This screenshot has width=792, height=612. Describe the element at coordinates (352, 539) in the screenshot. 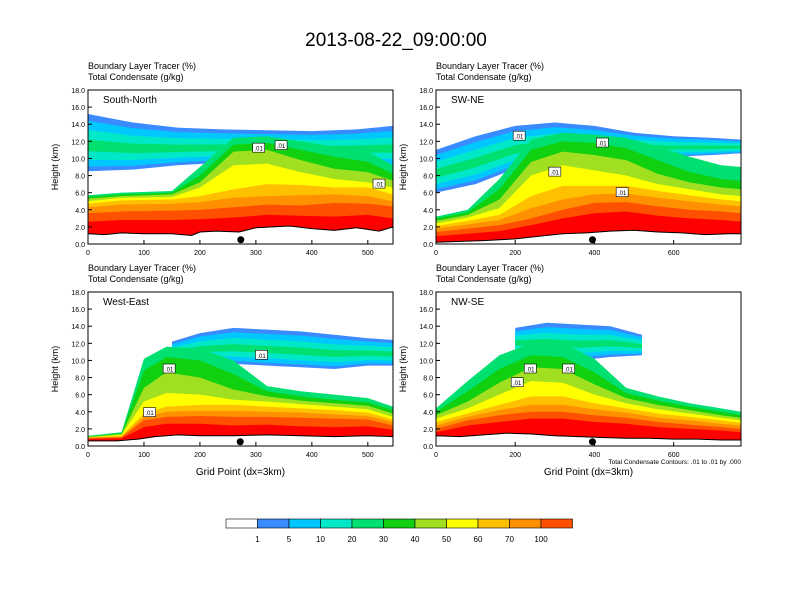

I see `colorbar-label: 20` at that location.